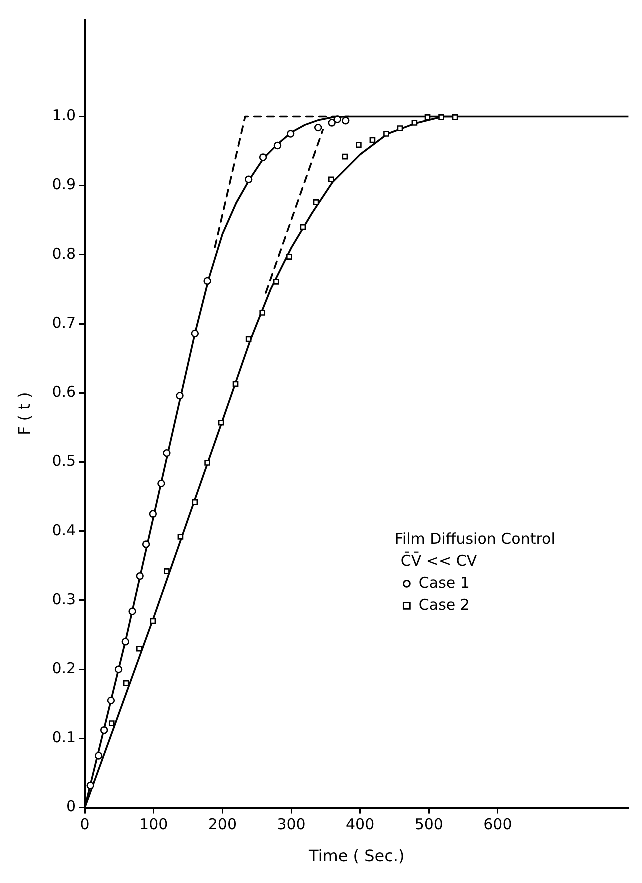  Describe the element at coordinates (291, 825) in the screenshot. I see `x-tick-label: 300` at that location.